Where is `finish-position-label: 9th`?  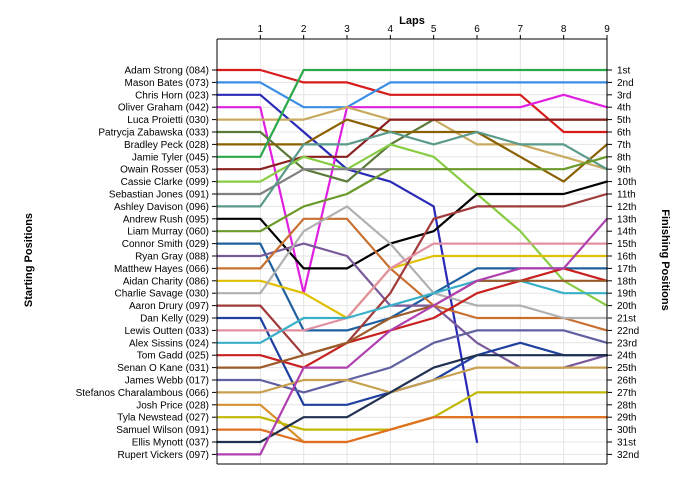
finish-position-label: 9th is located at coordinates (624, 170).